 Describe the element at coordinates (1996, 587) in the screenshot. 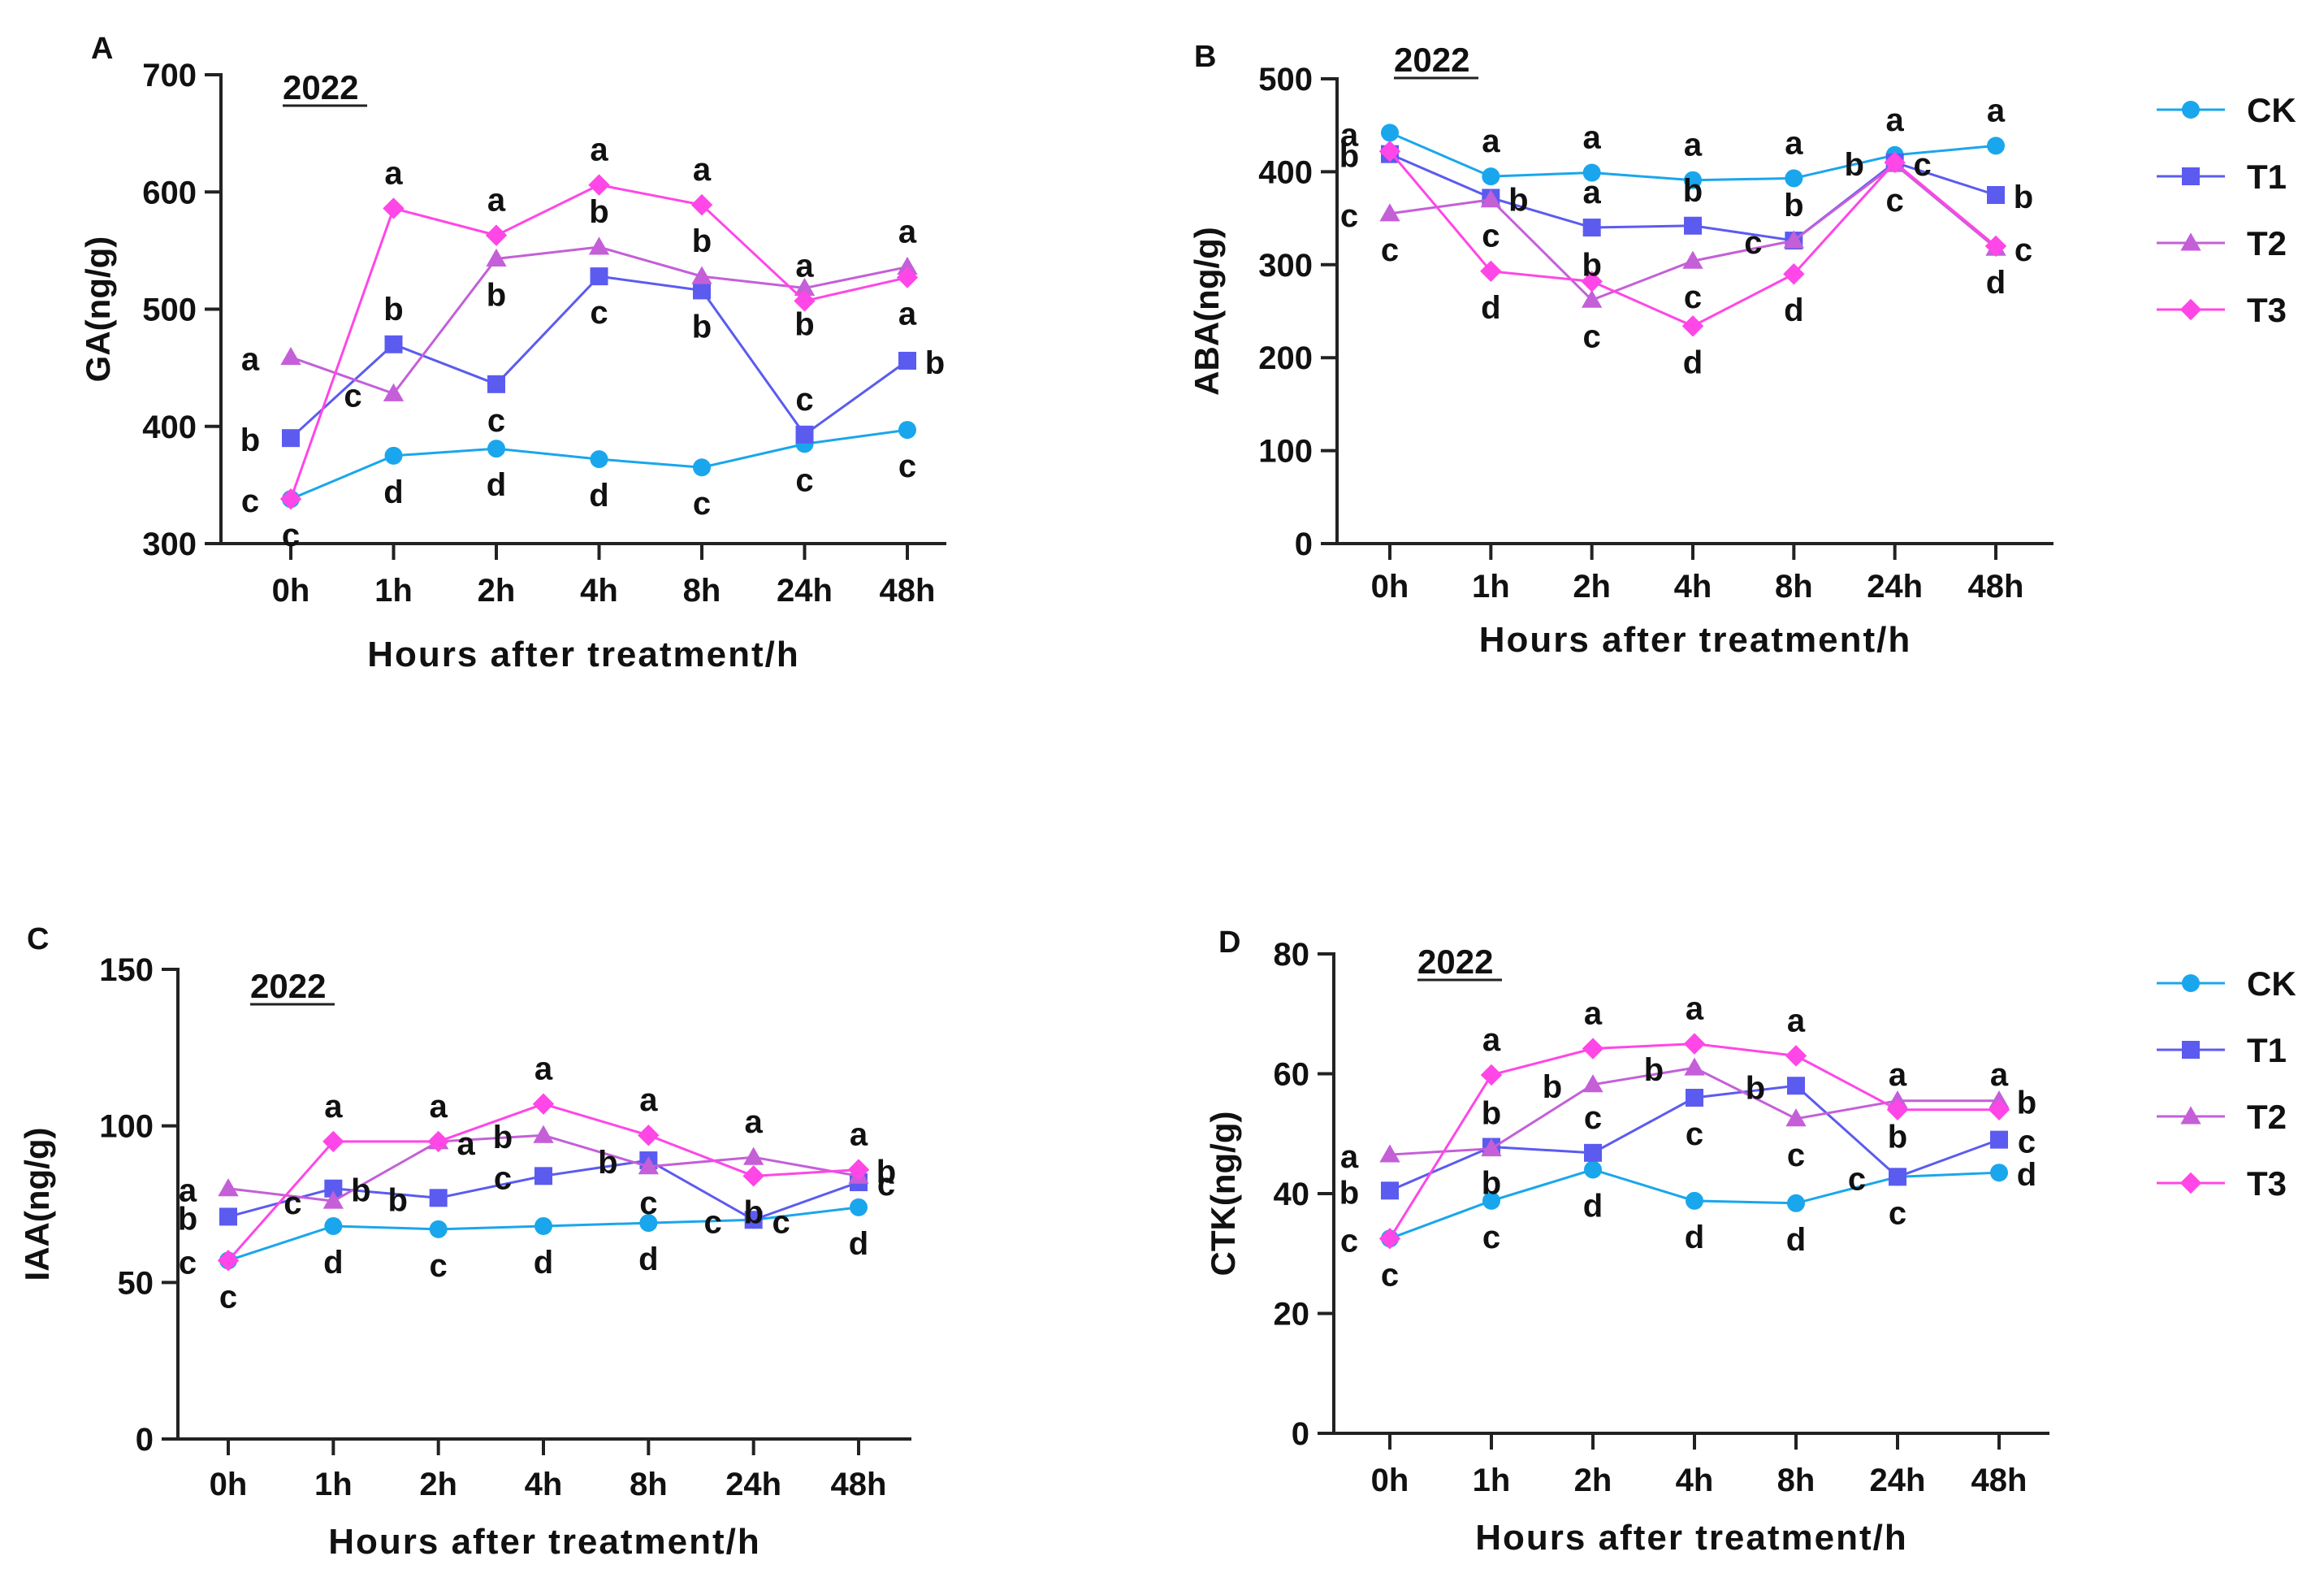

I see `x-tick-label: 48h` at that location.